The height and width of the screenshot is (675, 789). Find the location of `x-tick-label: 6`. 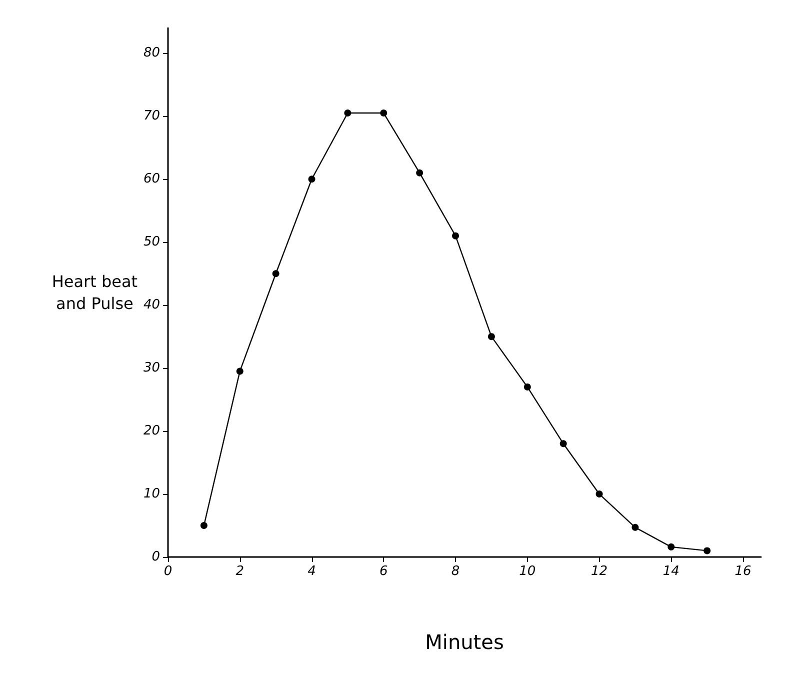

x-tick-label: 6 is located at coordinates (383, 571).